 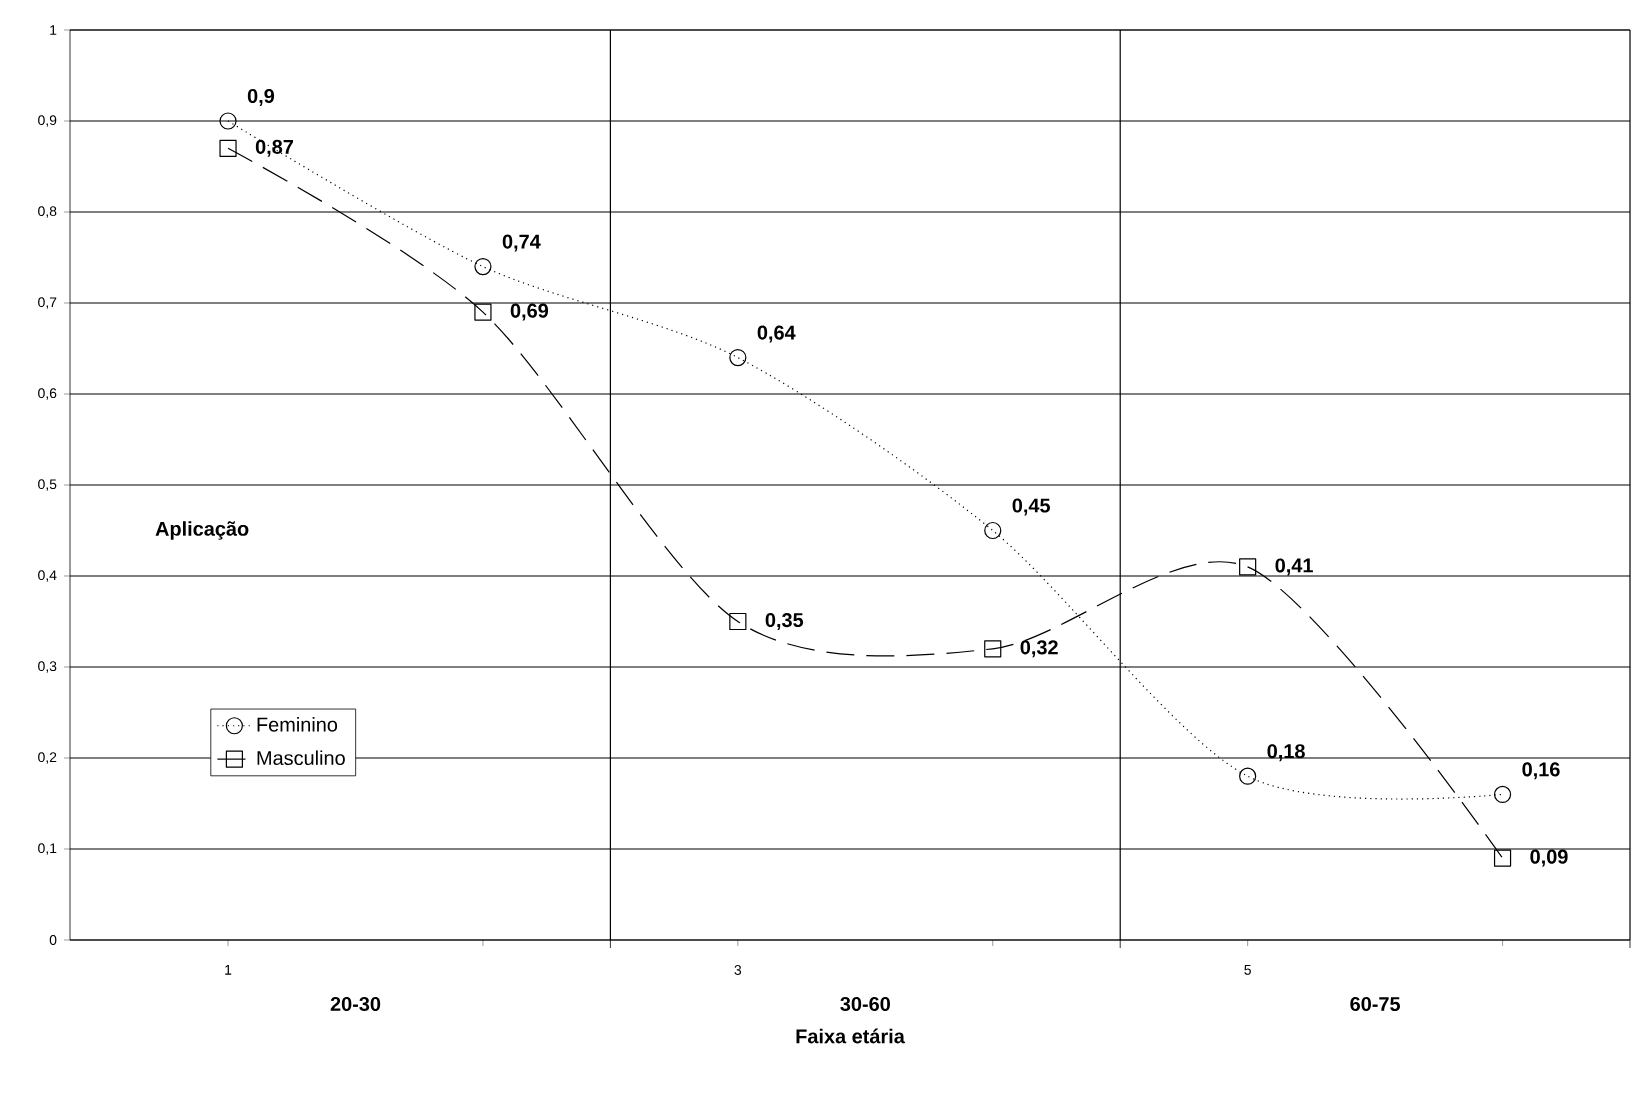 What do you see at coordinates (529, 312) in the screenshot?
I see `data-label: 0,69` at bounding box center [529, 312].